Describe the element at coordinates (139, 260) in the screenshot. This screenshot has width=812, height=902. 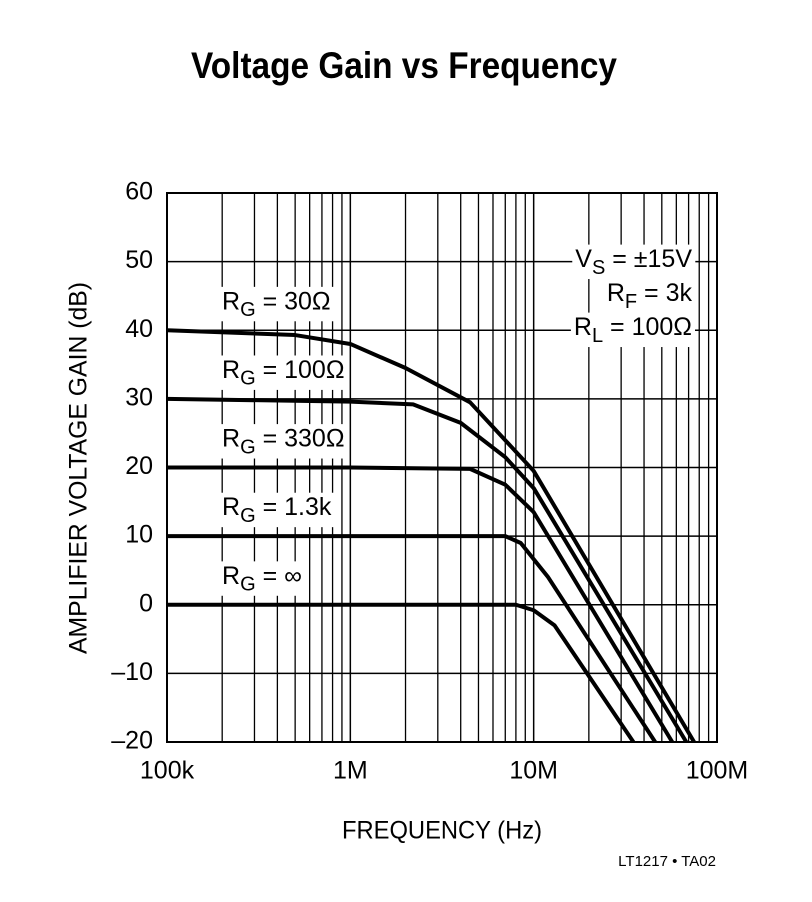
I see `y-tick-label: 50` at that location.